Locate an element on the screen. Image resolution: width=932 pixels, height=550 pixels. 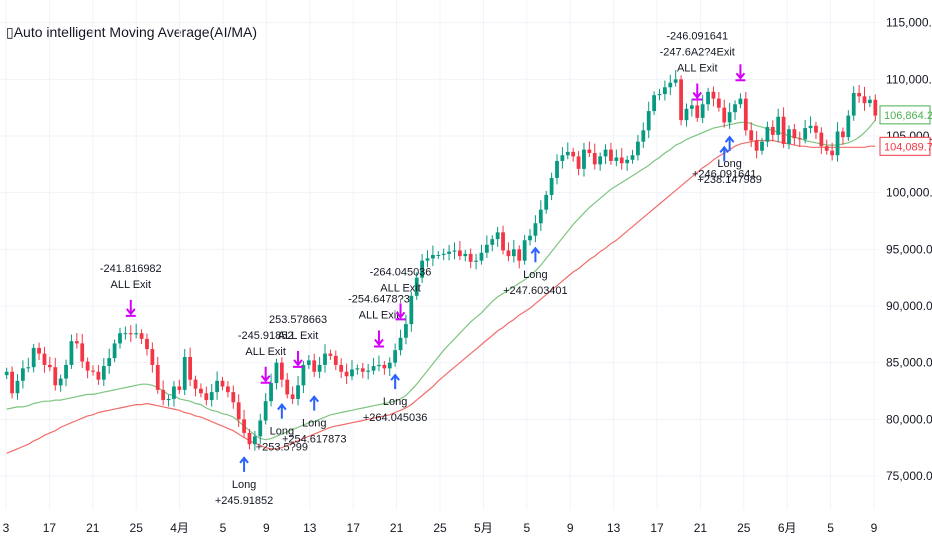
price-label: 104,089.7 is located at coordinates (908, 147).